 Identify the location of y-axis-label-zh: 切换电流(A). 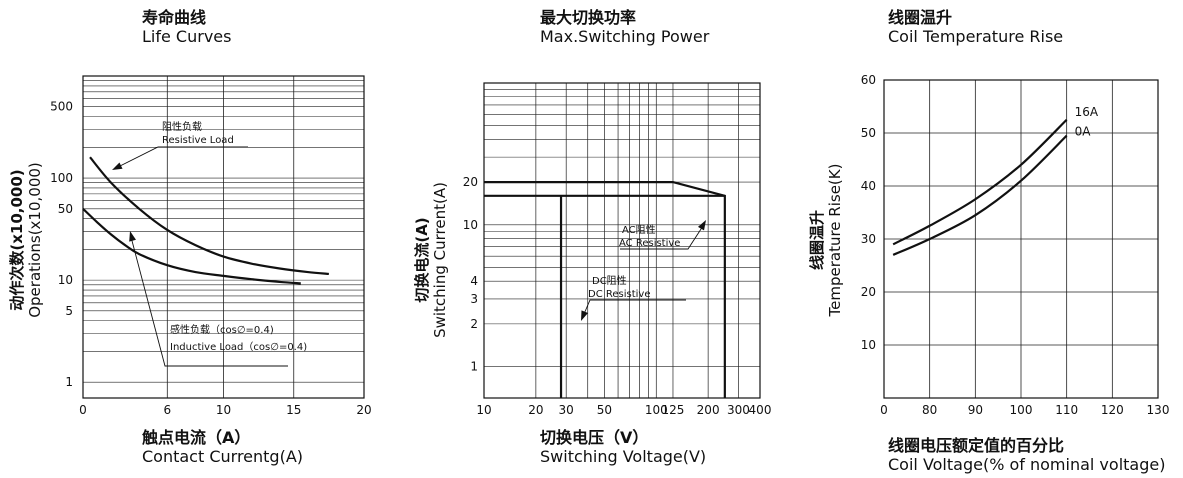
(422, 259).